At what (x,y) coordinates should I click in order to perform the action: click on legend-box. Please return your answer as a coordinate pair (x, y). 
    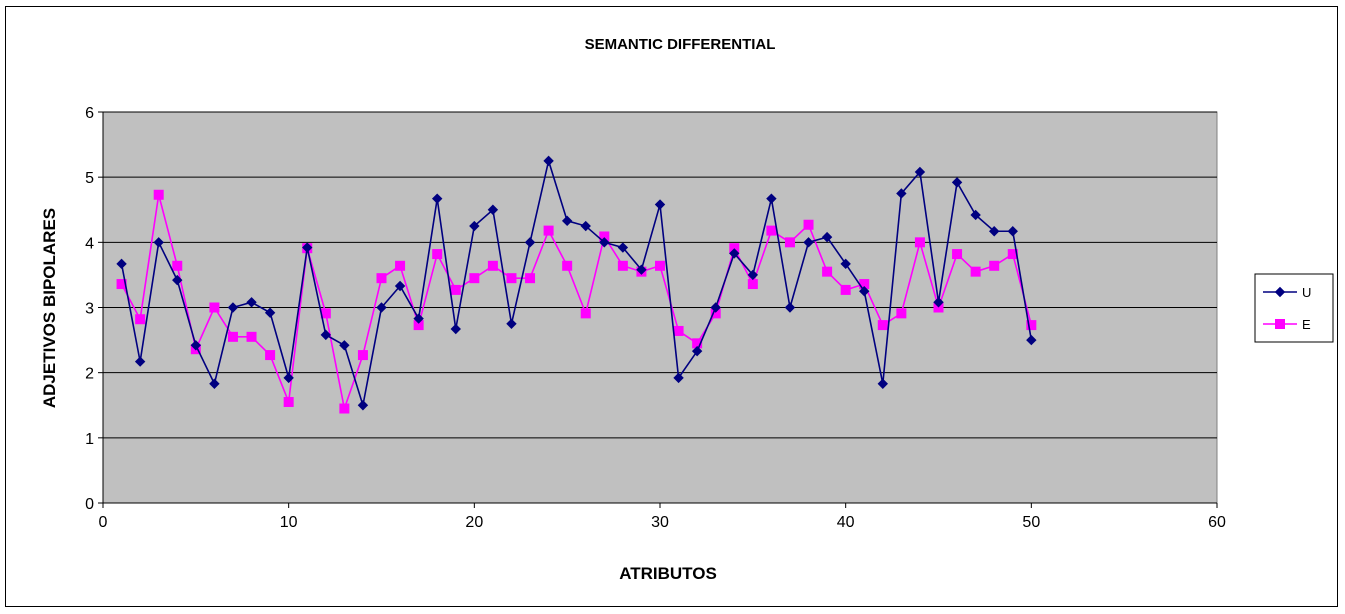
    Looking at the image, I should click on (1294, 308).